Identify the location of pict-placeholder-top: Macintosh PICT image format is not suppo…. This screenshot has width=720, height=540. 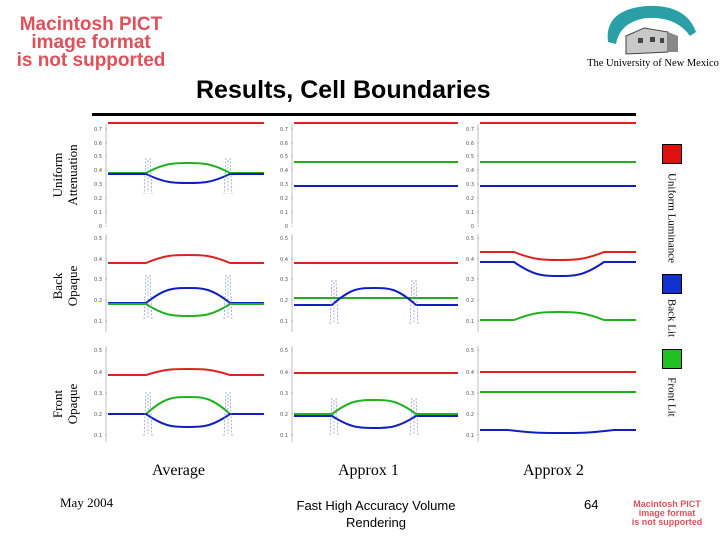
(91, 42).